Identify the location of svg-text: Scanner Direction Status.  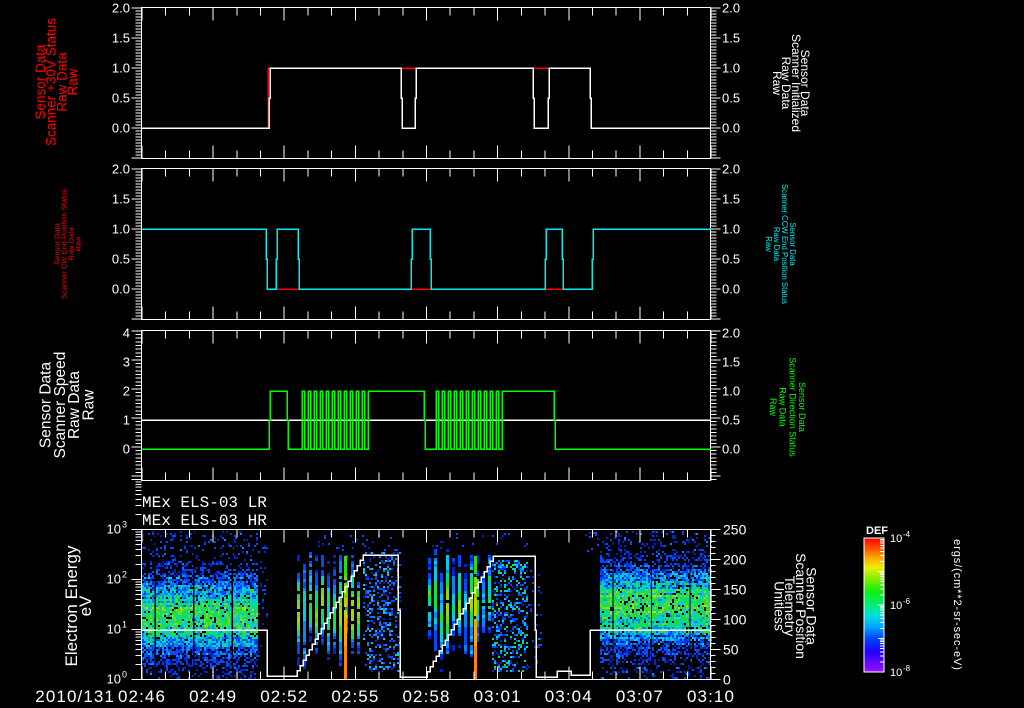
(792, 407).